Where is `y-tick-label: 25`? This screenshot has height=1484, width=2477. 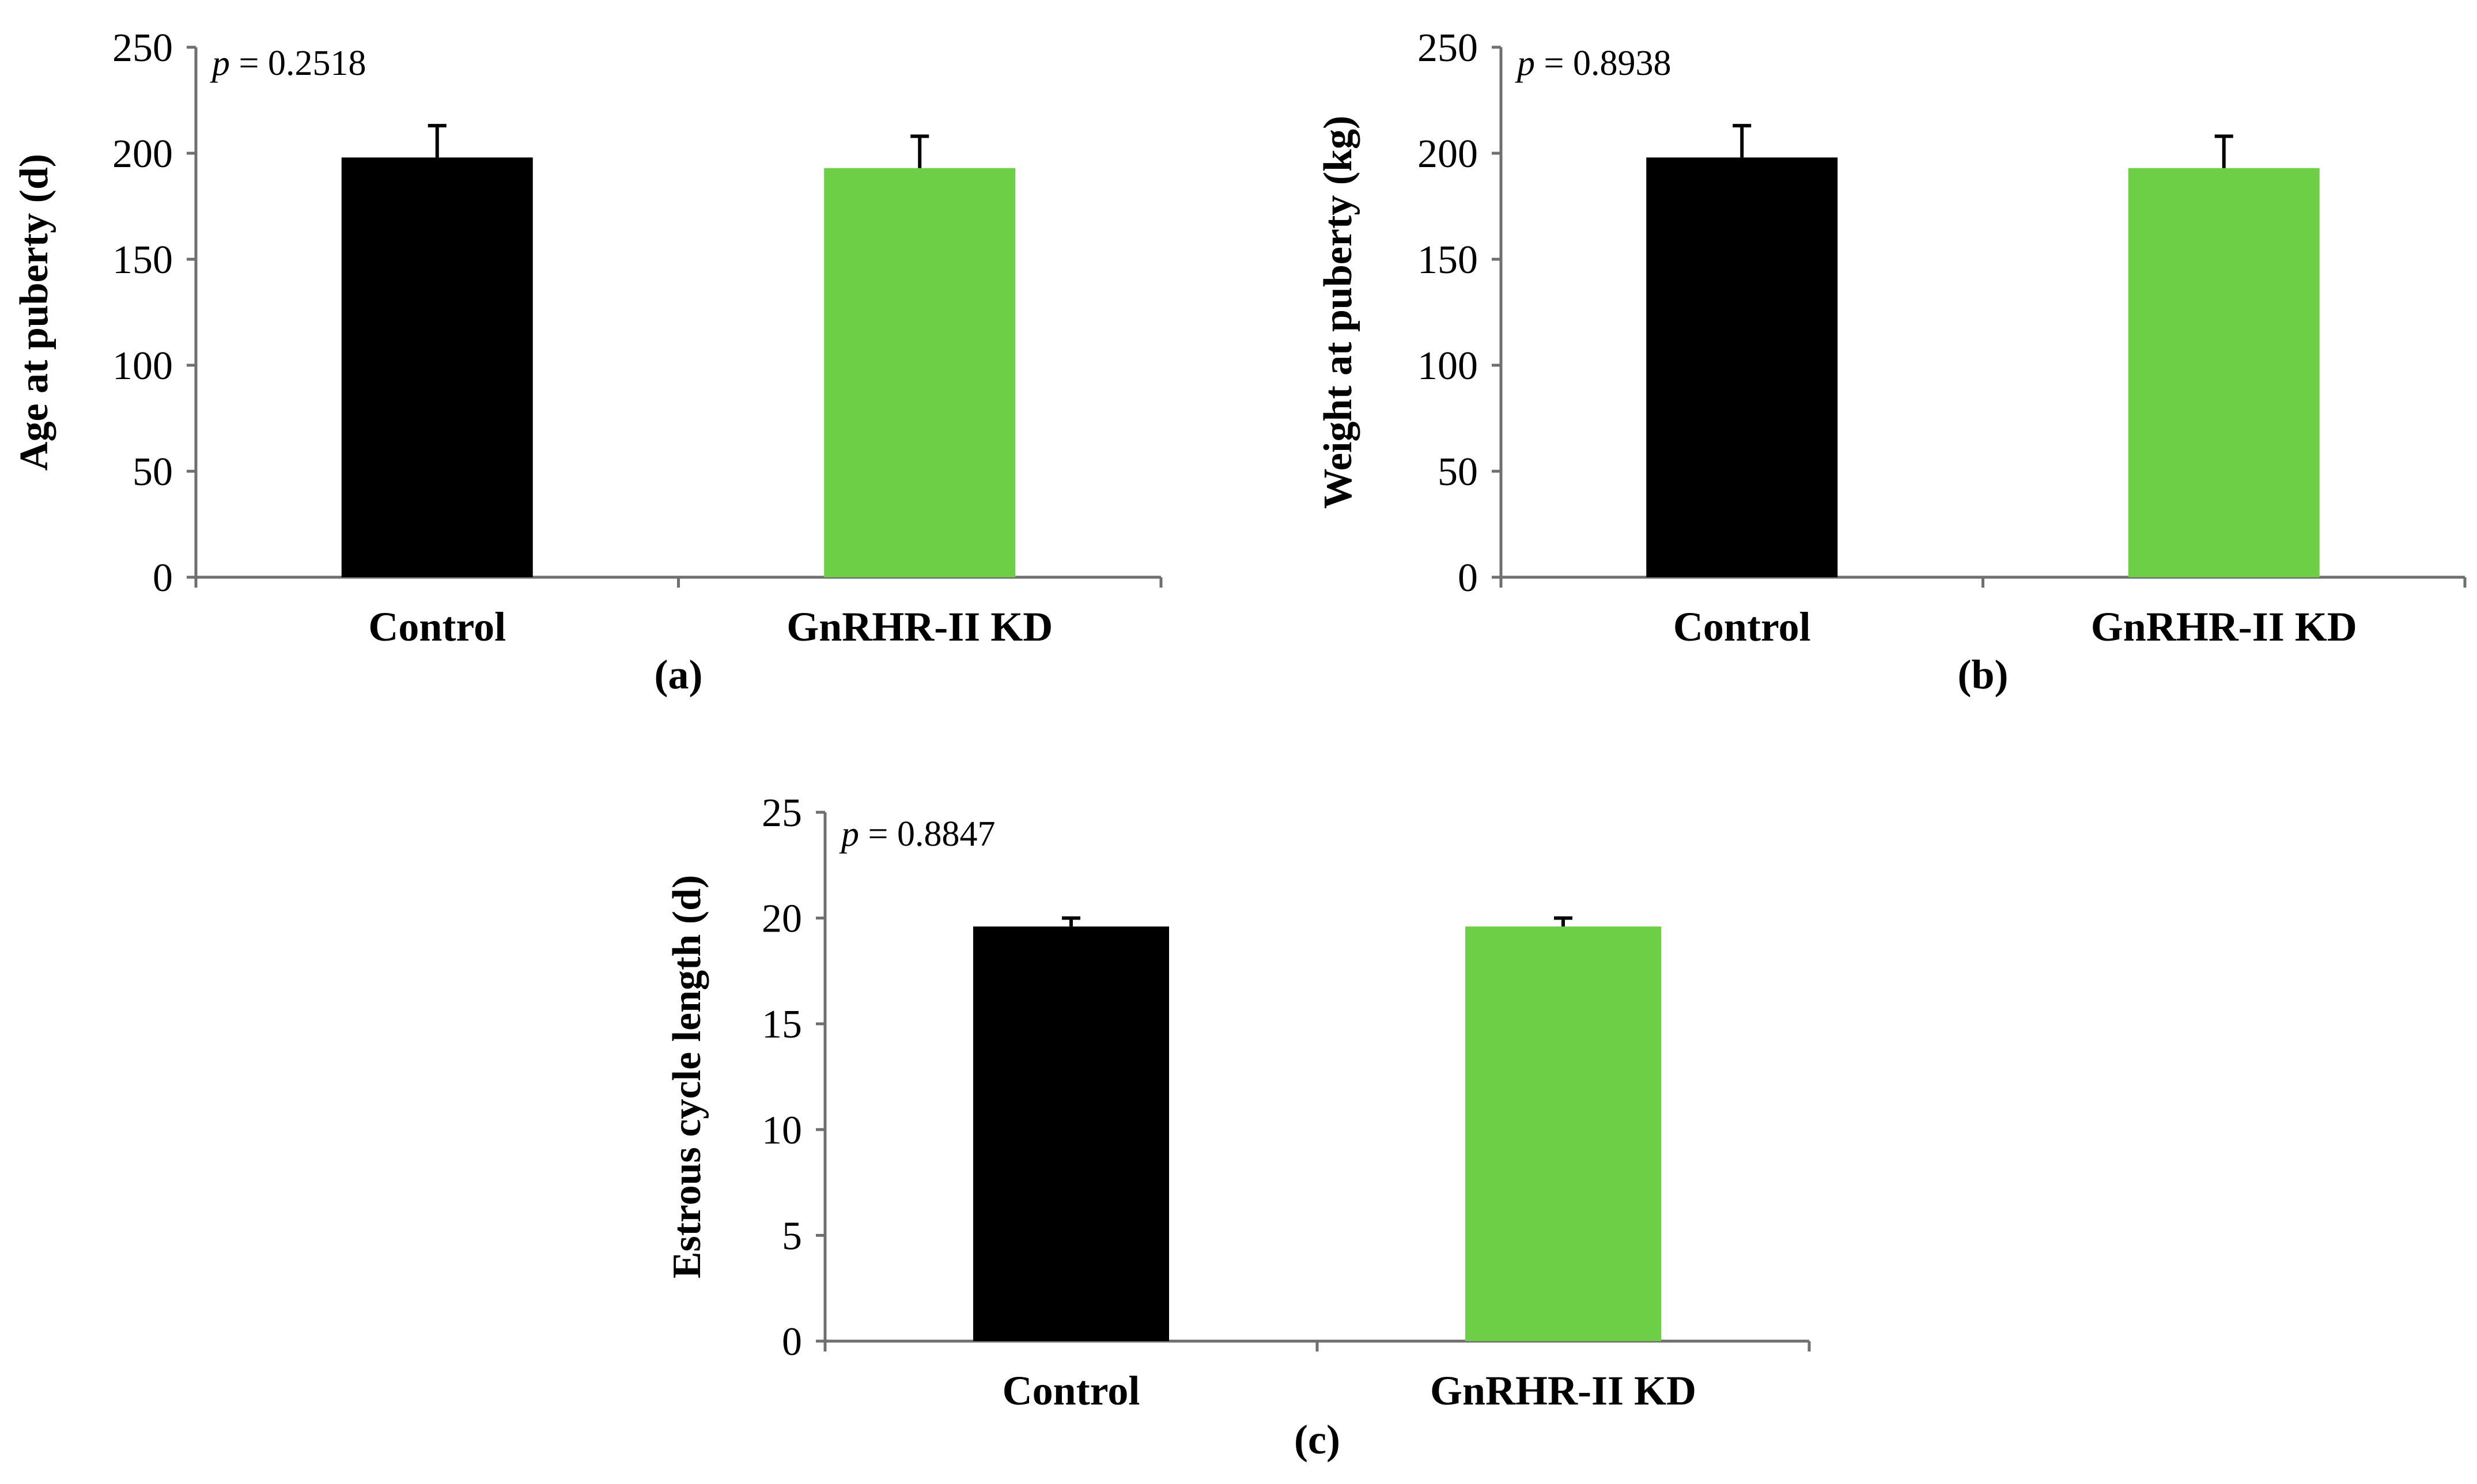 y-tick-label: 25 is located at coordinates (782, 813).